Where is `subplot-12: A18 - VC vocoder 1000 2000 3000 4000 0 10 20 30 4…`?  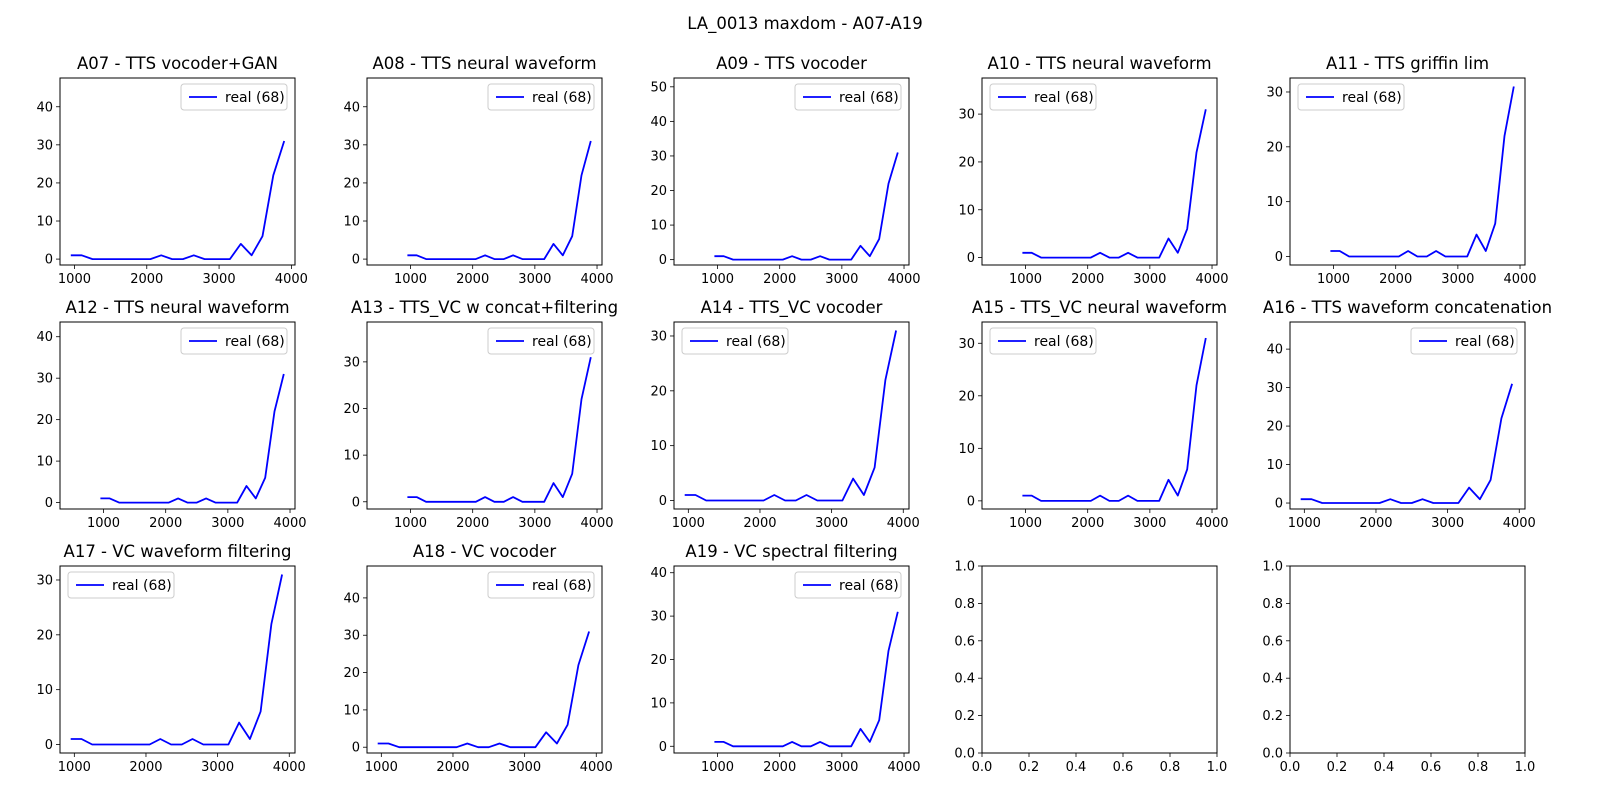 subplot-12: A18 - VC vocoder 1000 2000 3000 4000 0 10 20 30 4… is located at coordinates (477, 658).